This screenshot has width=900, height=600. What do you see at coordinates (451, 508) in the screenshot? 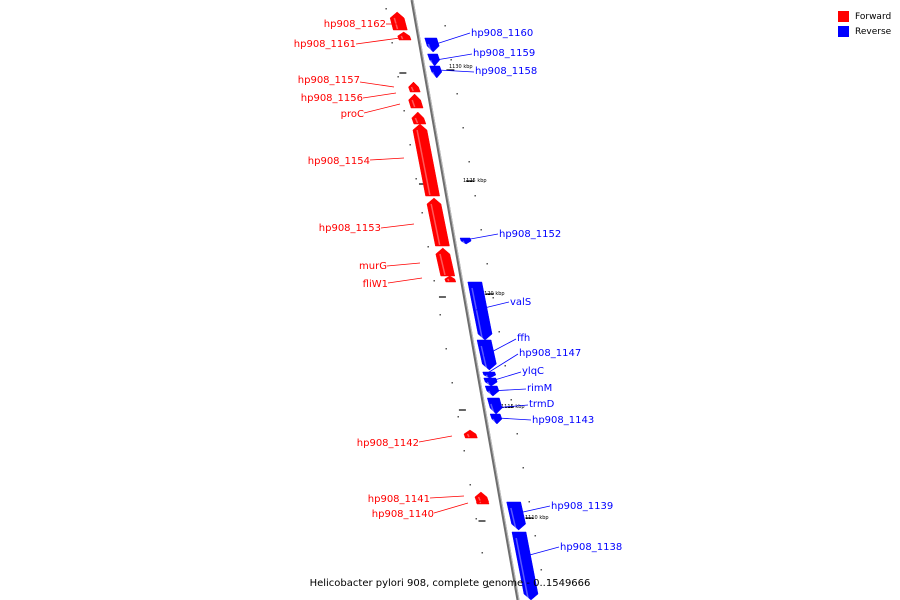
I see `gene-hp908_1140-leader` at bounding box center [451, 508].